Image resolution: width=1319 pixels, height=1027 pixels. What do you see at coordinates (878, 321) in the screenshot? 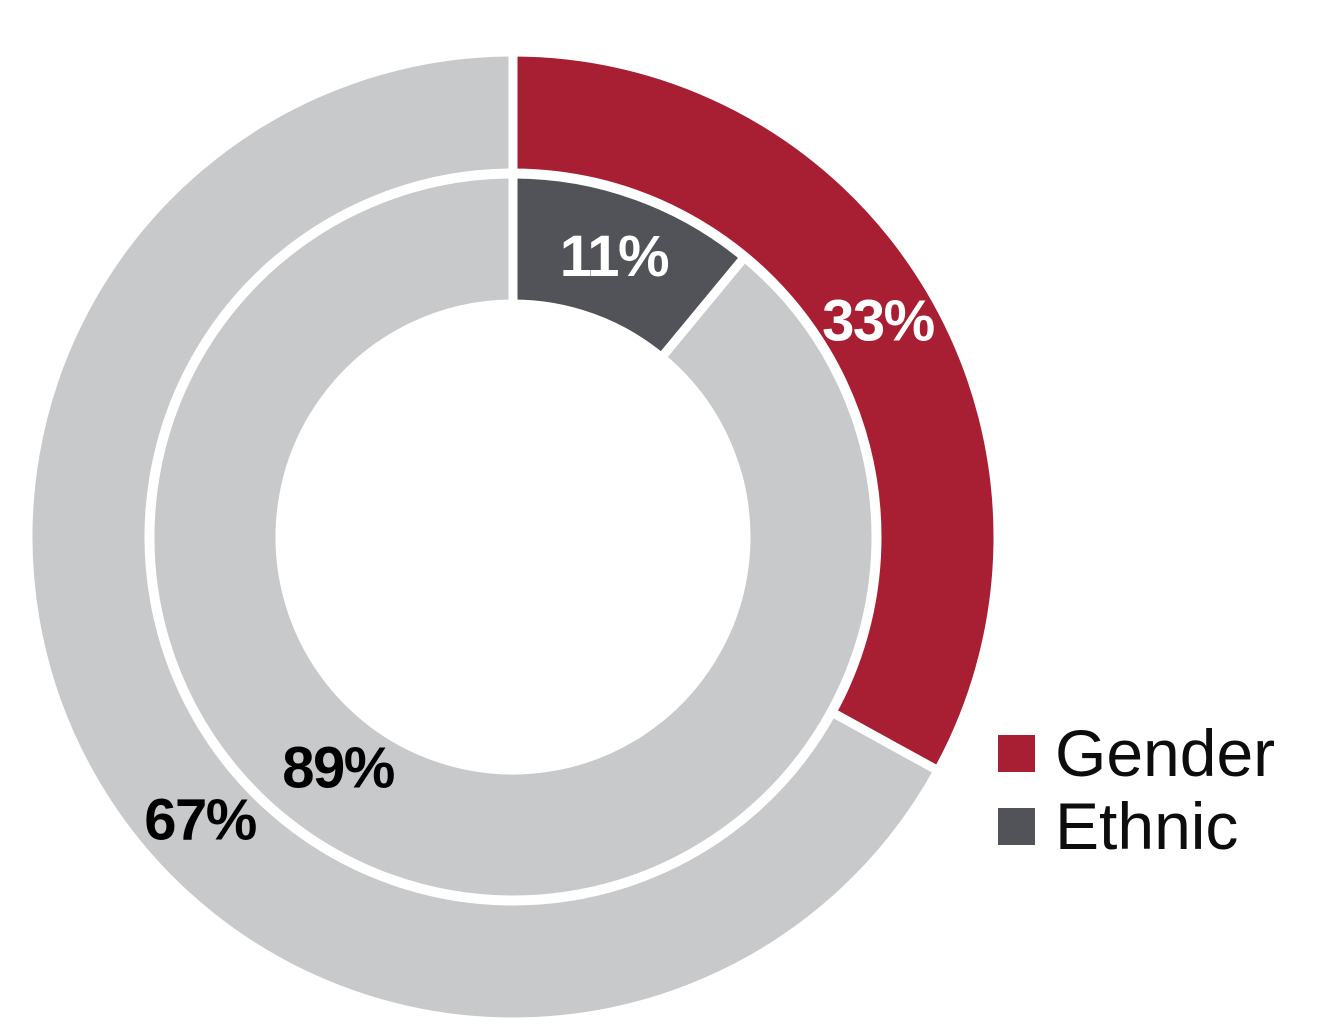
I see `gender-segment-label: 33%` at bounding box center [878, 321].